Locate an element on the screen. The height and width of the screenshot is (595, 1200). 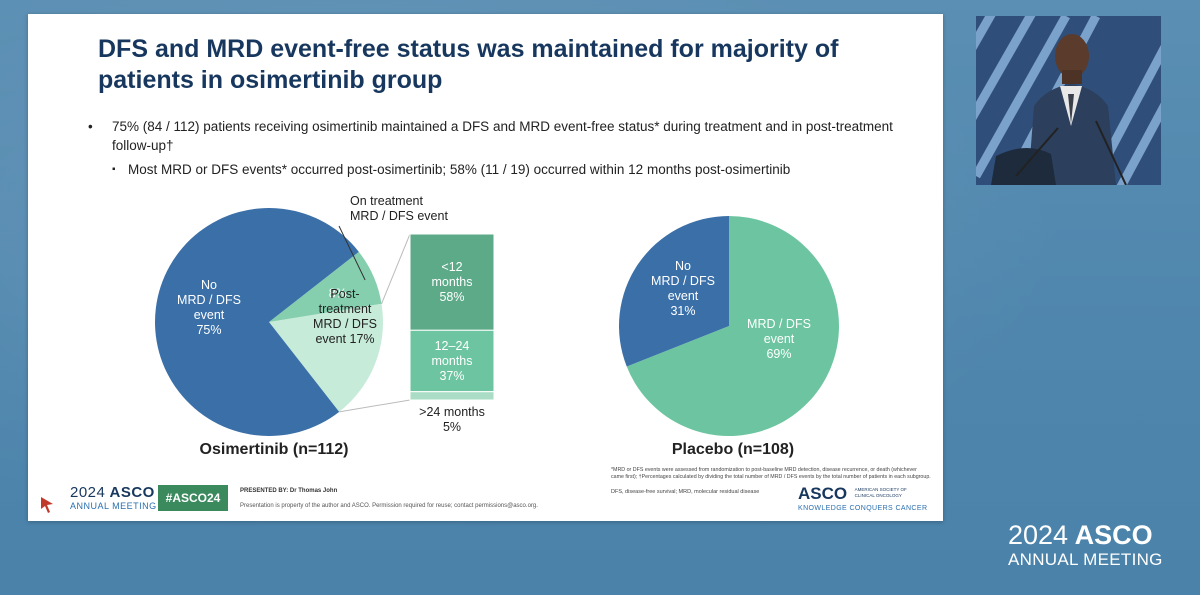
pie-label-placebo-no-event: No MRD / DFS event 31% is located at coordinates (683, 288).